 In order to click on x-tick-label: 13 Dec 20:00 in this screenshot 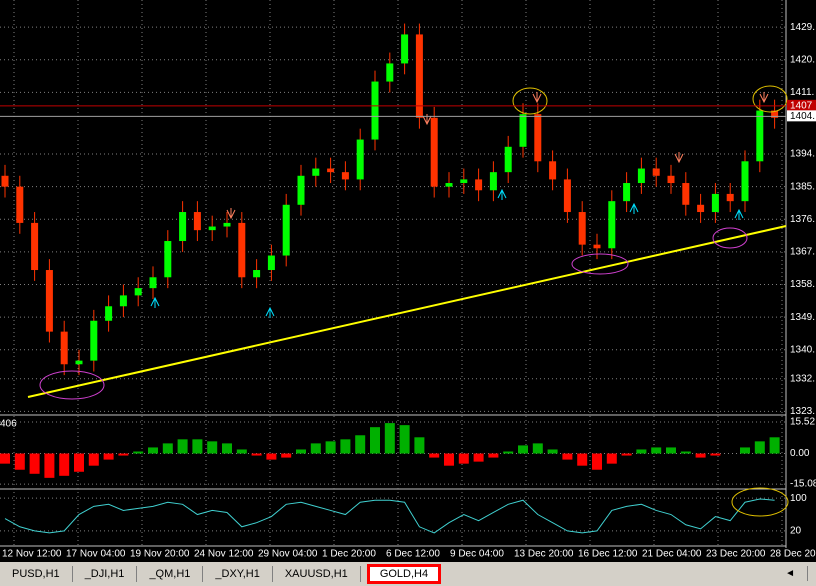, I will do `click(544, 554)`.